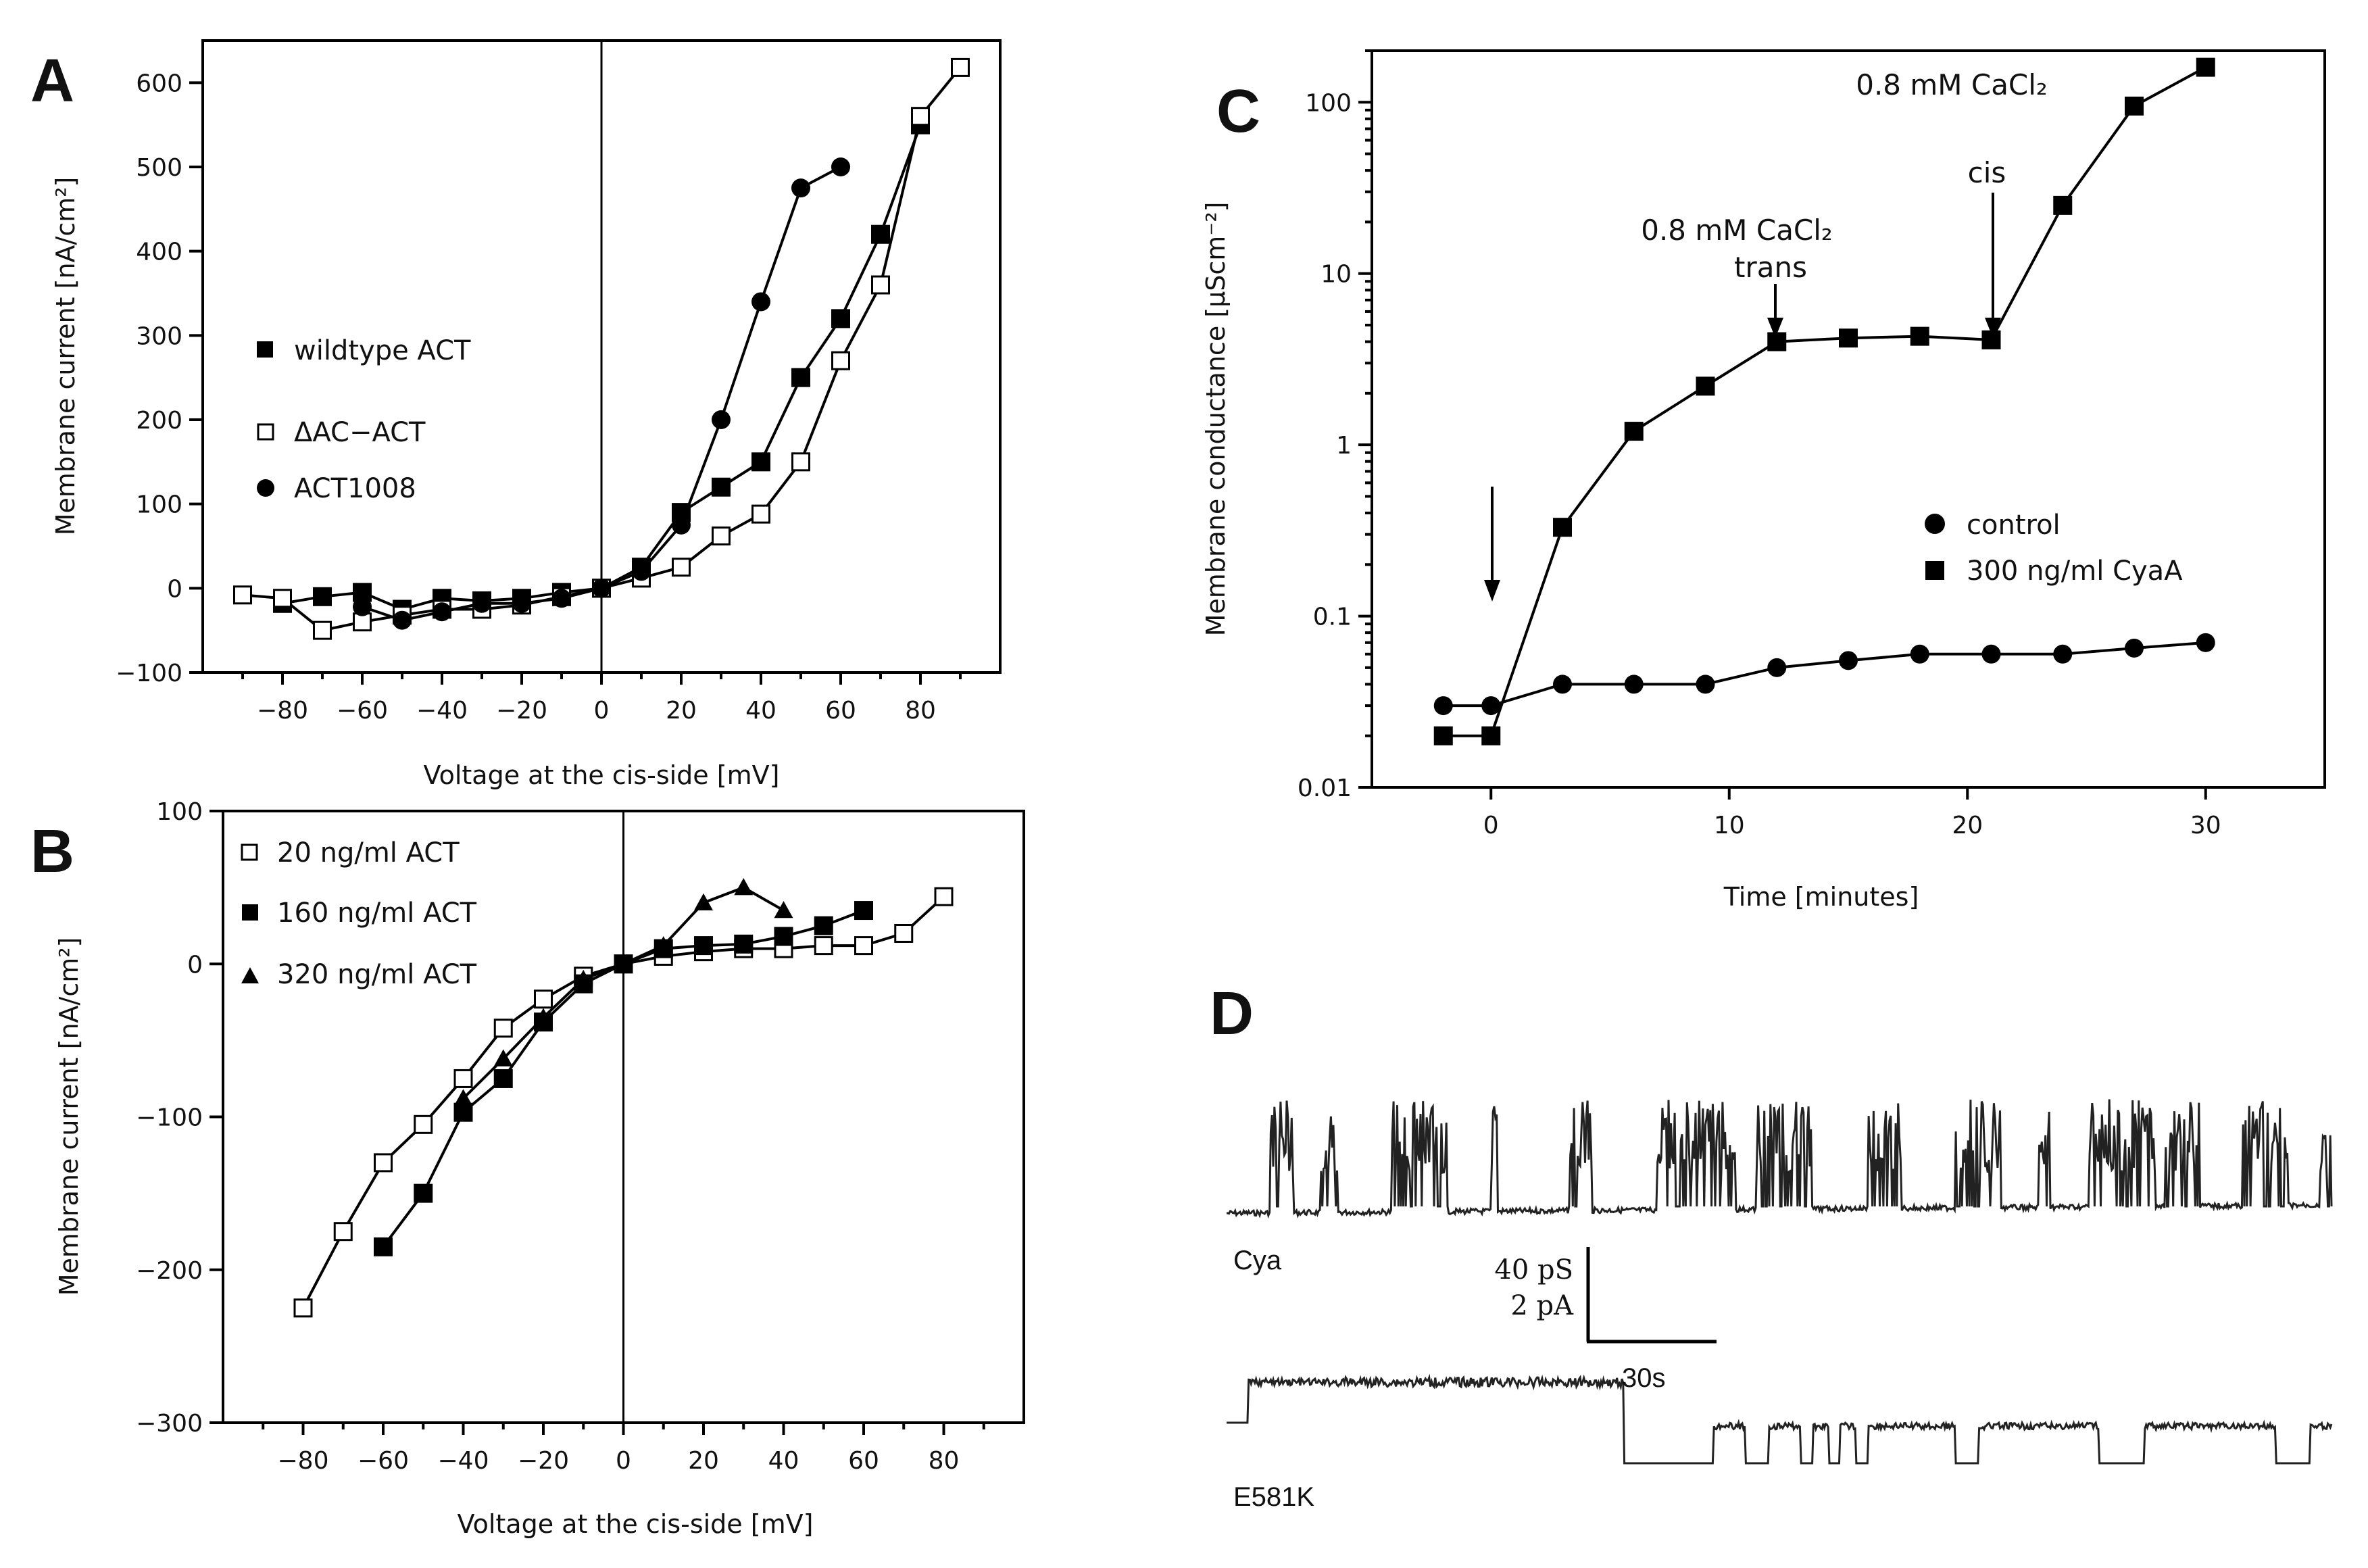 This screenshot has height=1568, width=2368. What do you see at coordinates (636, 1524) in the screenshot?
I see `panel-b-xlabel: Voltage at the cis-side [mV]` at bounding box center [636, 1524].